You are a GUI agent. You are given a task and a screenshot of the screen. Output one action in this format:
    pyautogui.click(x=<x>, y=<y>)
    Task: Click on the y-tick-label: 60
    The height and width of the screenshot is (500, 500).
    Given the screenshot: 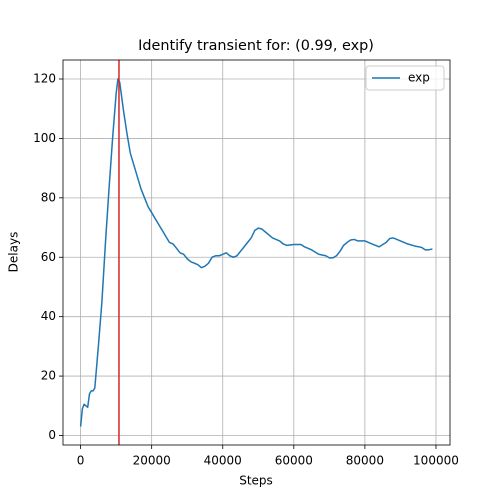 What is the action you would take?
    pyautogui.click(x=48, y=257)
    